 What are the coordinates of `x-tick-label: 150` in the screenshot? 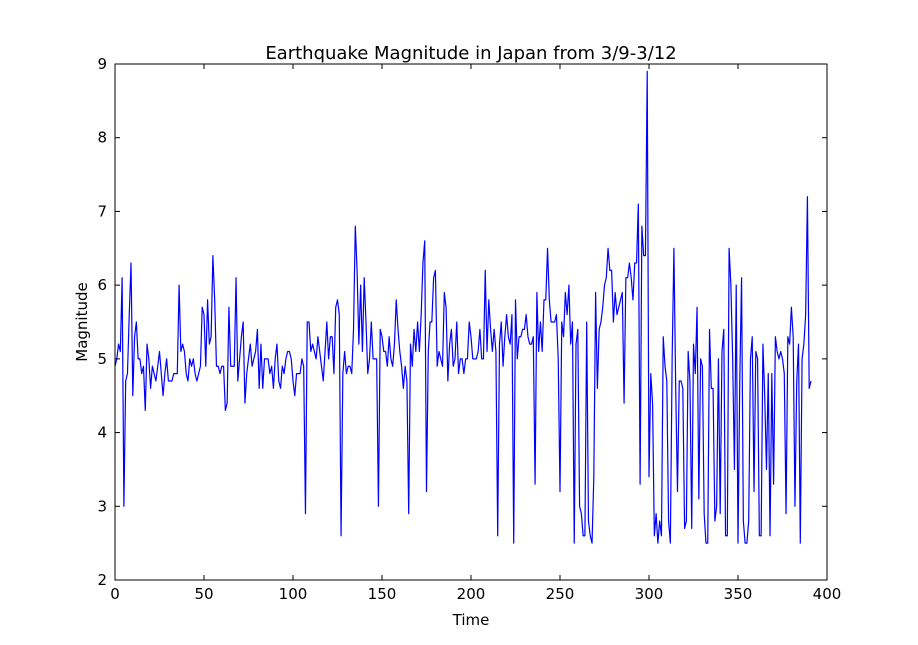 It's located at (382, 594).